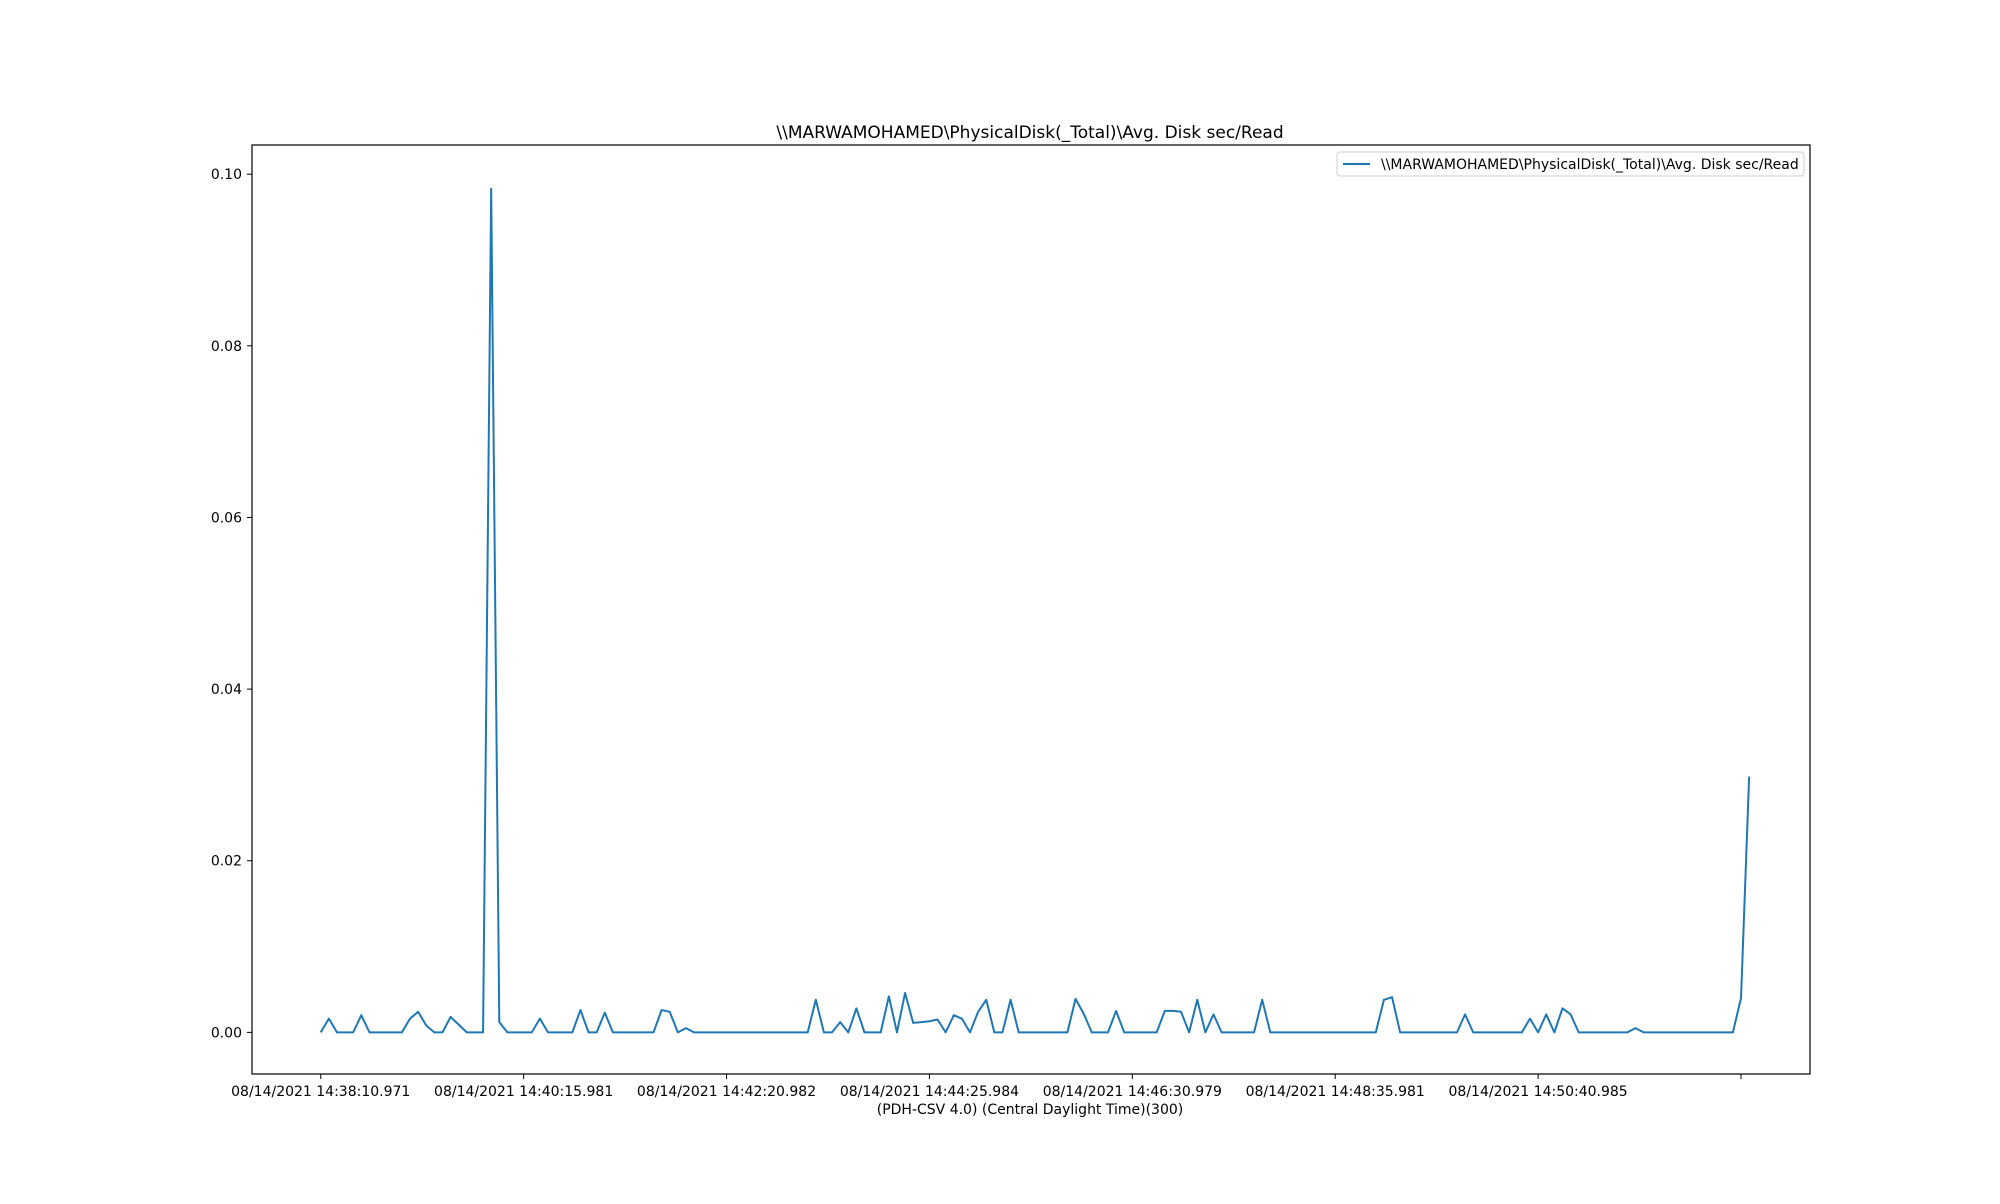 The width and height of the screenshot is (2000, 1204). Describe the element at coordinates (226, 347) in the screenshot. I see `y-tick-label: 0.08` at that location.